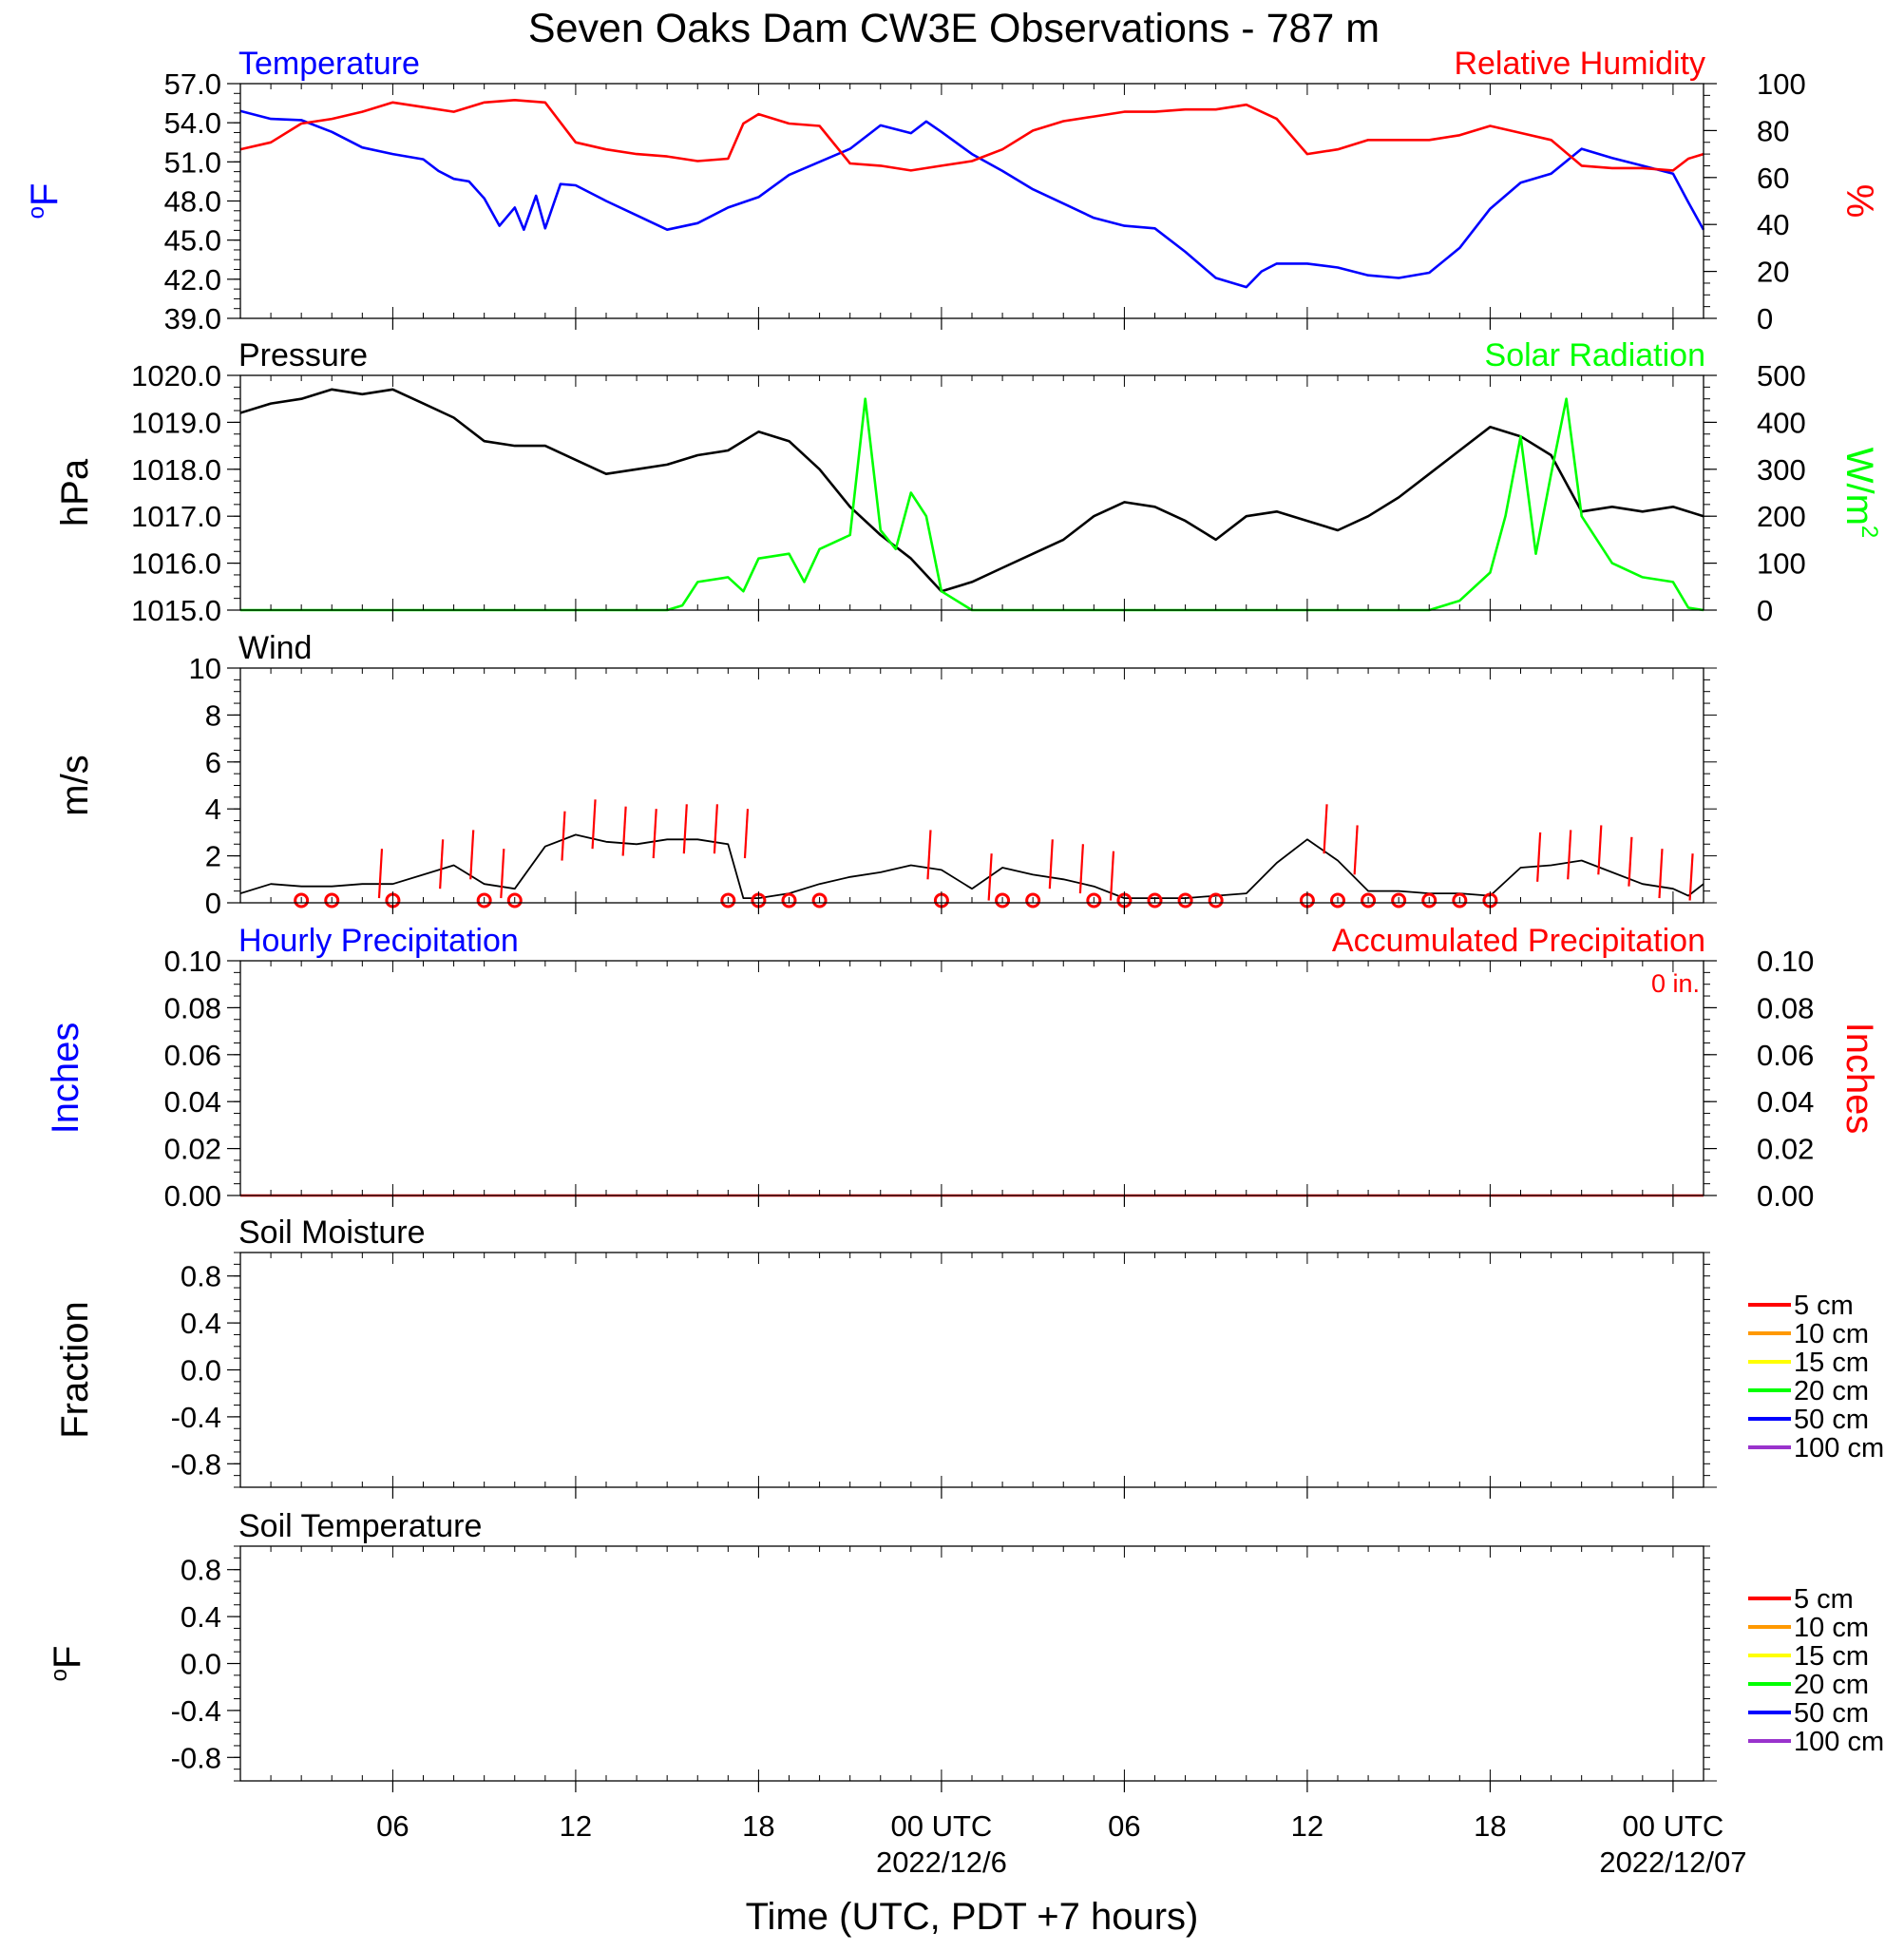 Image resolution: width=1904 pixels, height=1951 pixels. I want to click on panel-3: 0 2 4 6 8 10 Wind m/s, so click(885, 775).